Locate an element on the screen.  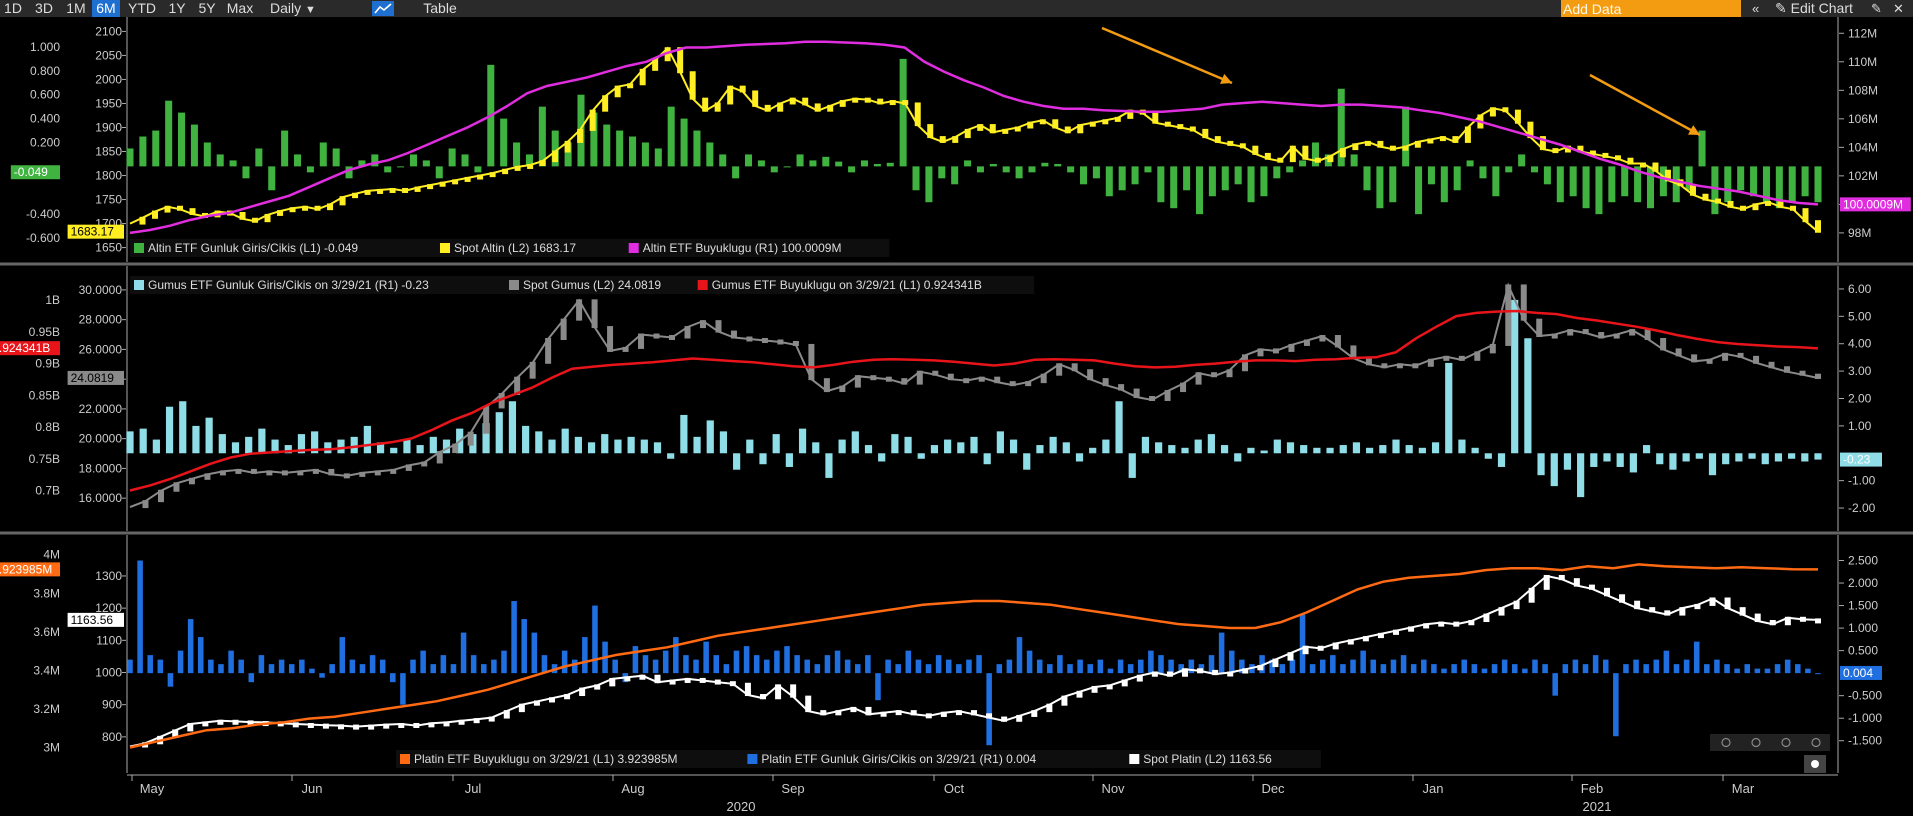
edit-chart-label: Edit Chart is located at coordinates (1821, 8).